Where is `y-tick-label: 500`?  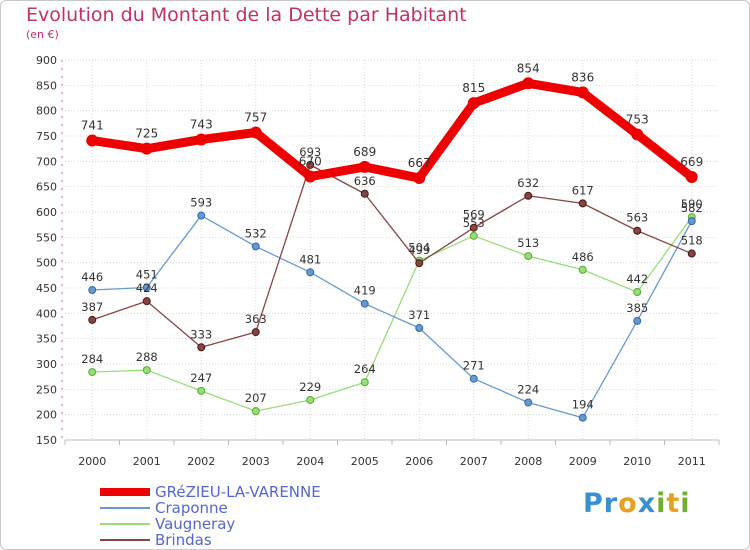 y-tick-label: 500 is located at coordinates (46, 263).